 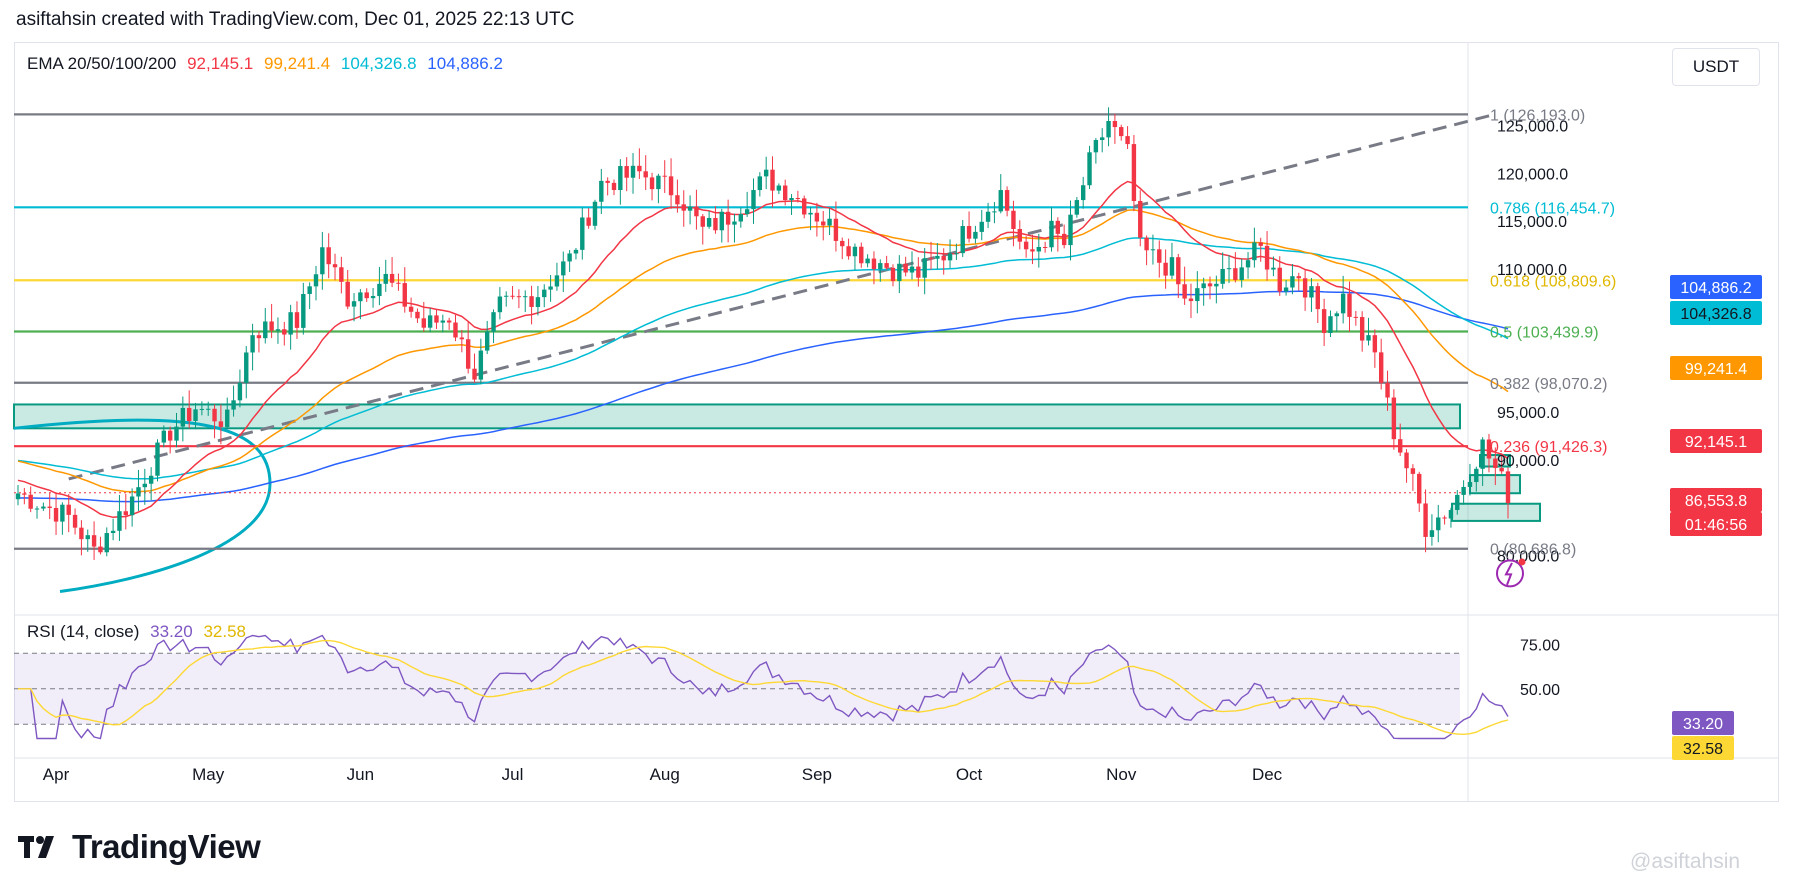 I want to click on currency-selector-button: USDT, so click(x=1716, y=67).